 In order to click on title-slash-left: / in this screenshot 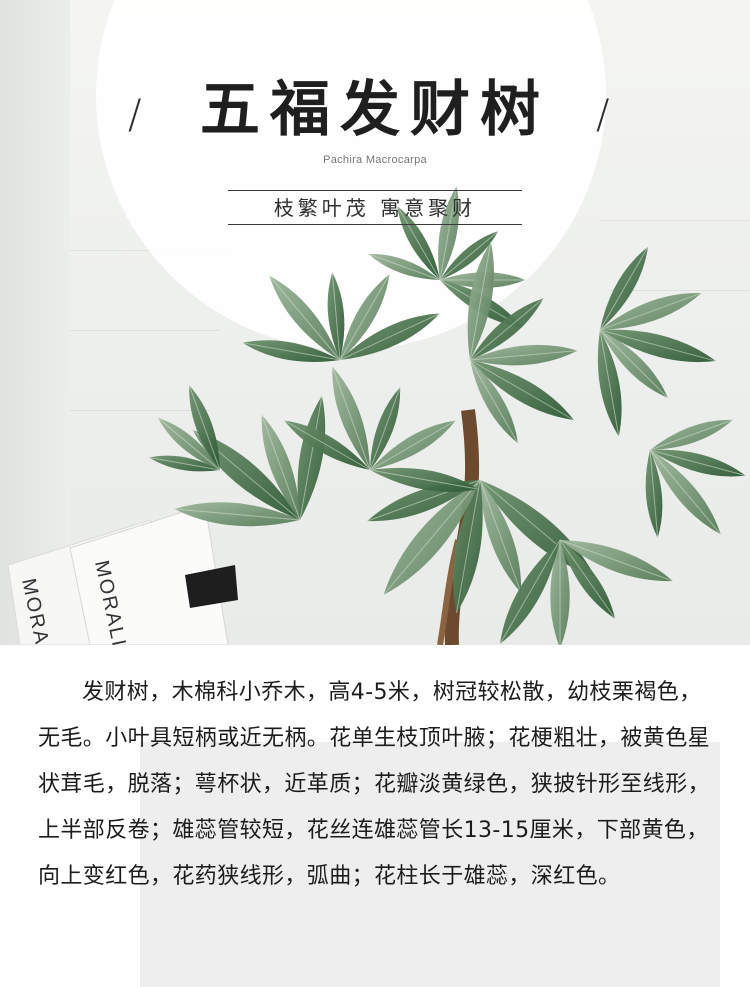, I will do `click(135, 115)`.